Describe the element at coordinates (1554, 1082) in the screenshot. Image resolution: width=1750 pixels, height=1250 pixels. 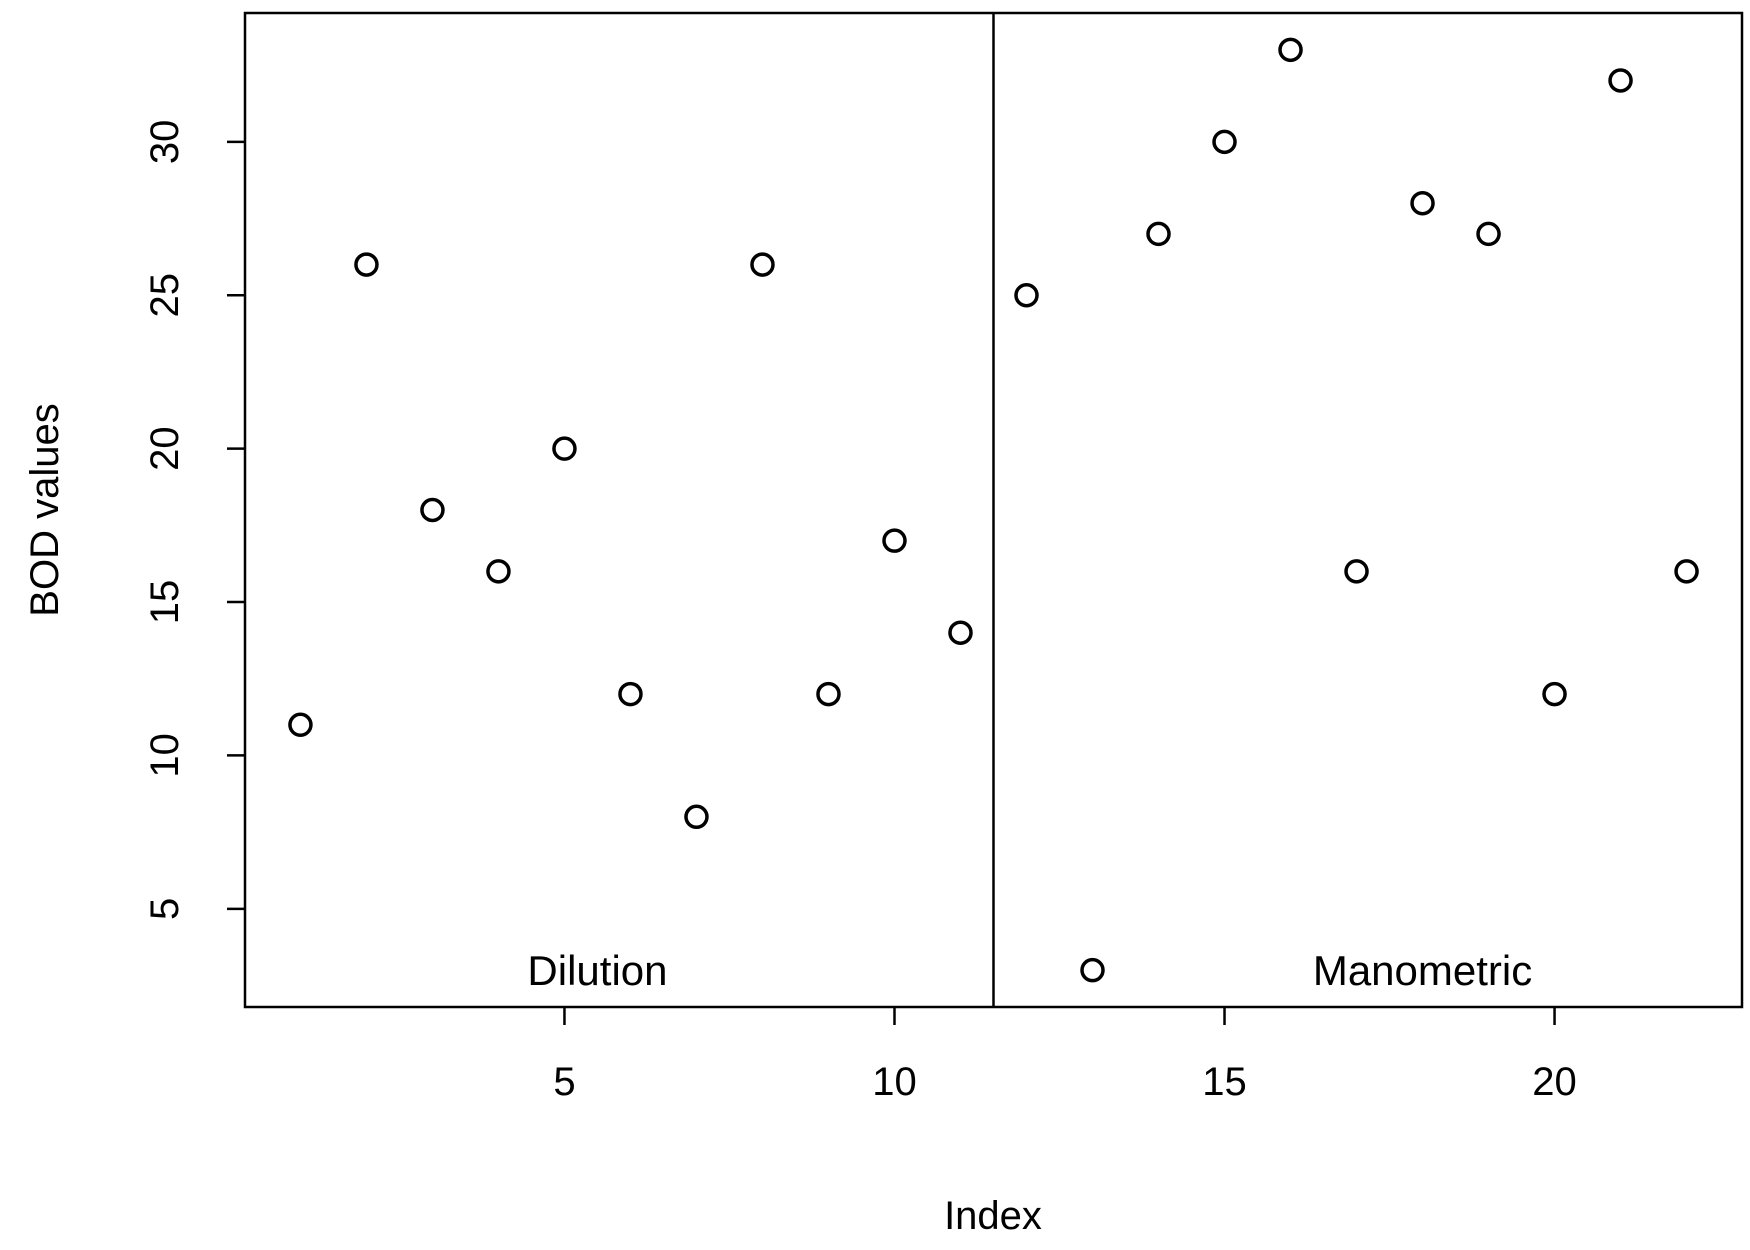
I see `x-tick-label: 20` at that location.